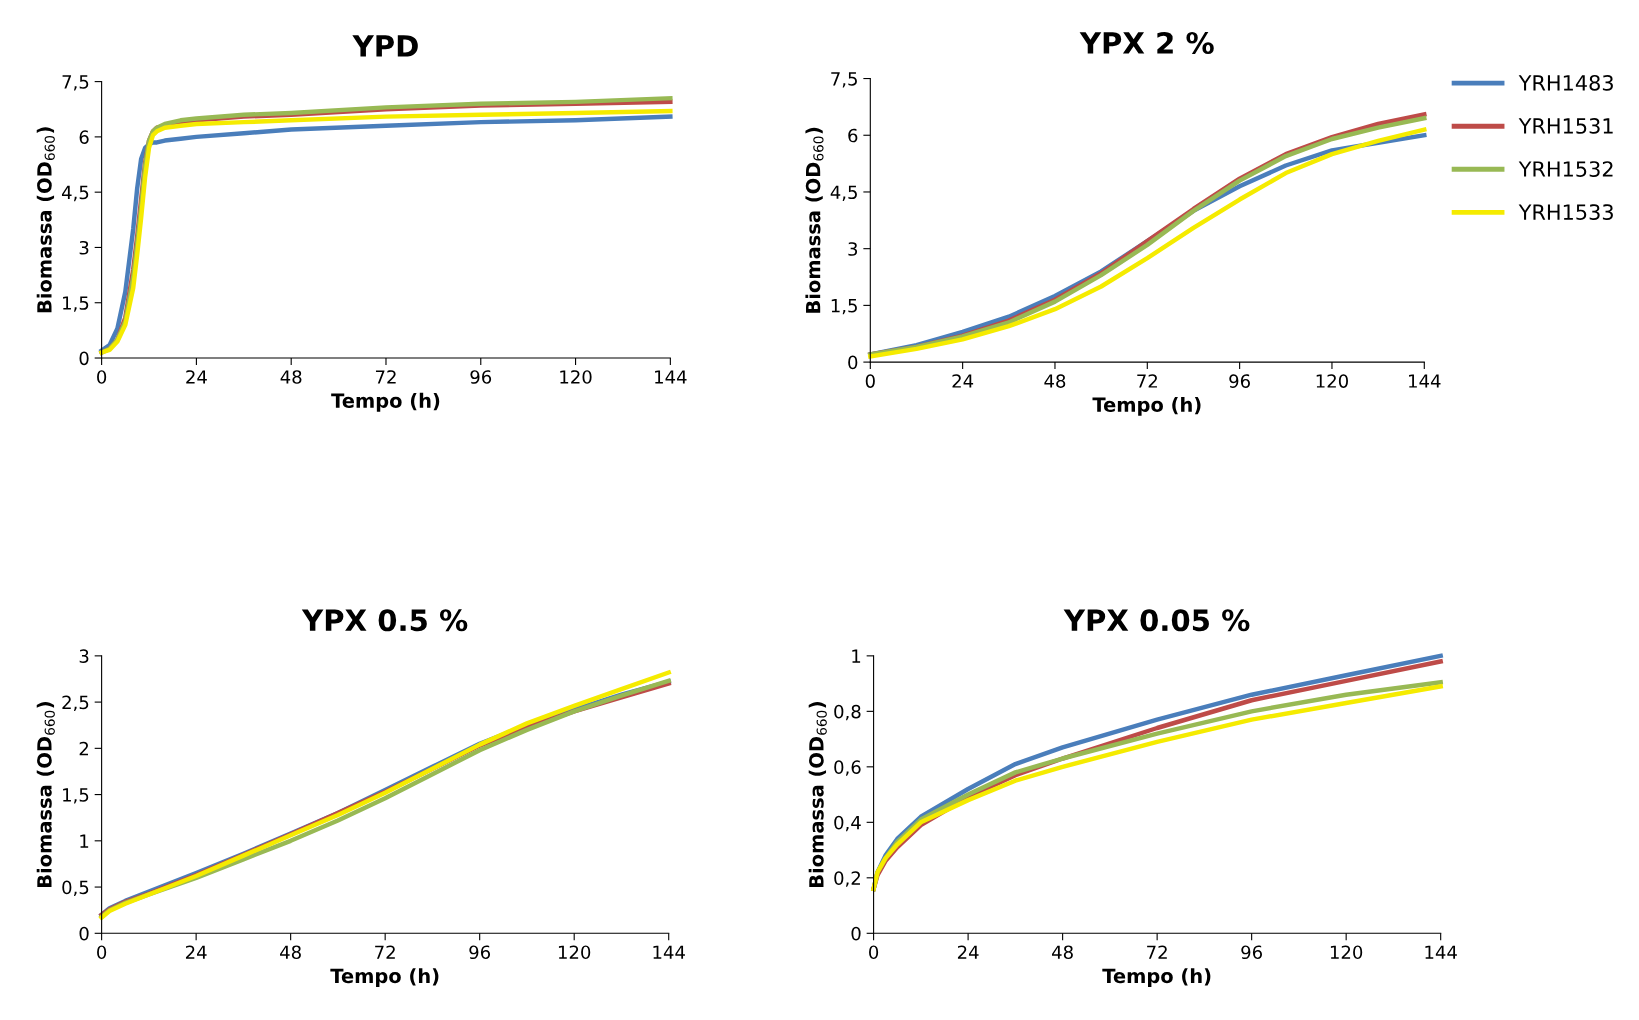  I want to click on chart-title: YPD, so click(385, 46).